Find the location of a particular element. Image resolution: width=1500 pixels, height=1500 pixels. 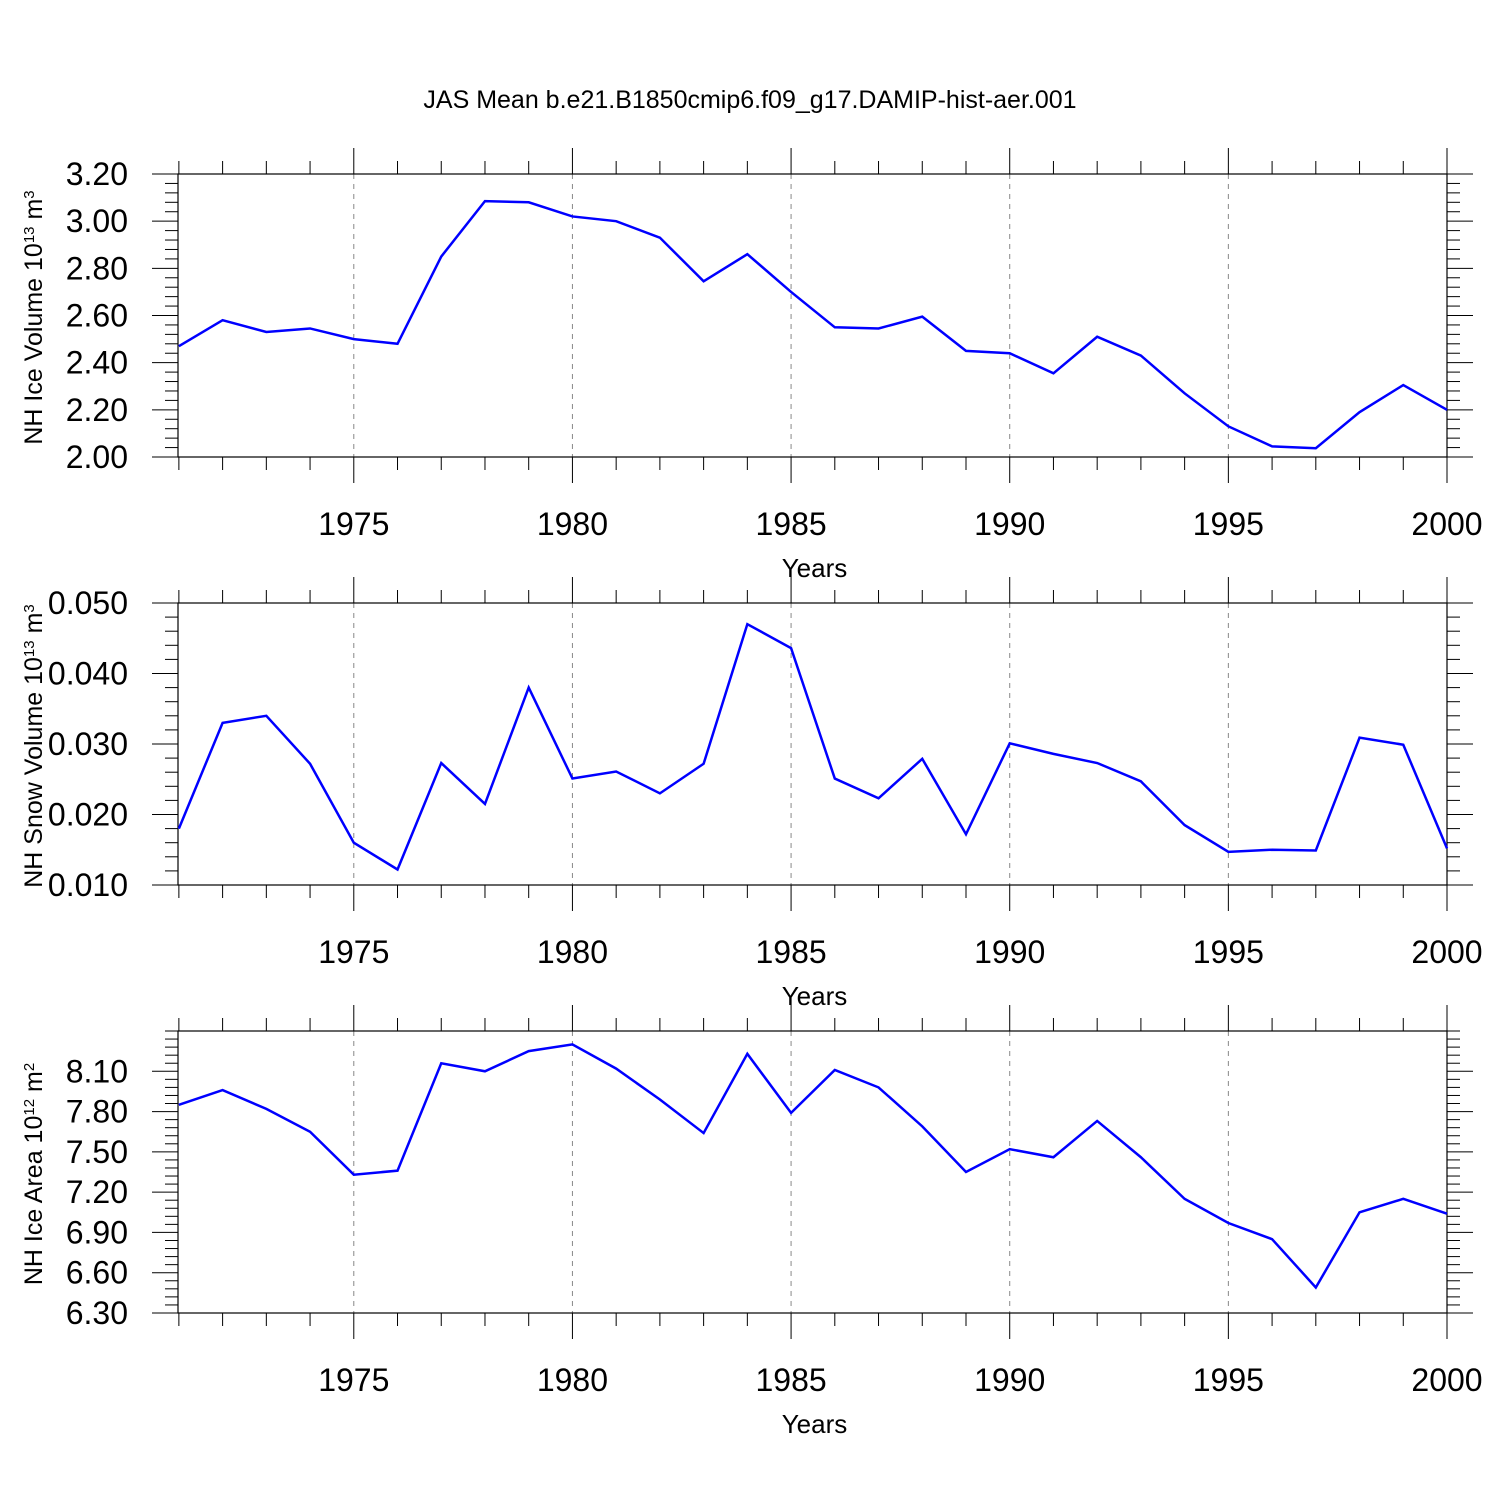

y-tick-label: 7.50 is located at coordinates (97, 1152).